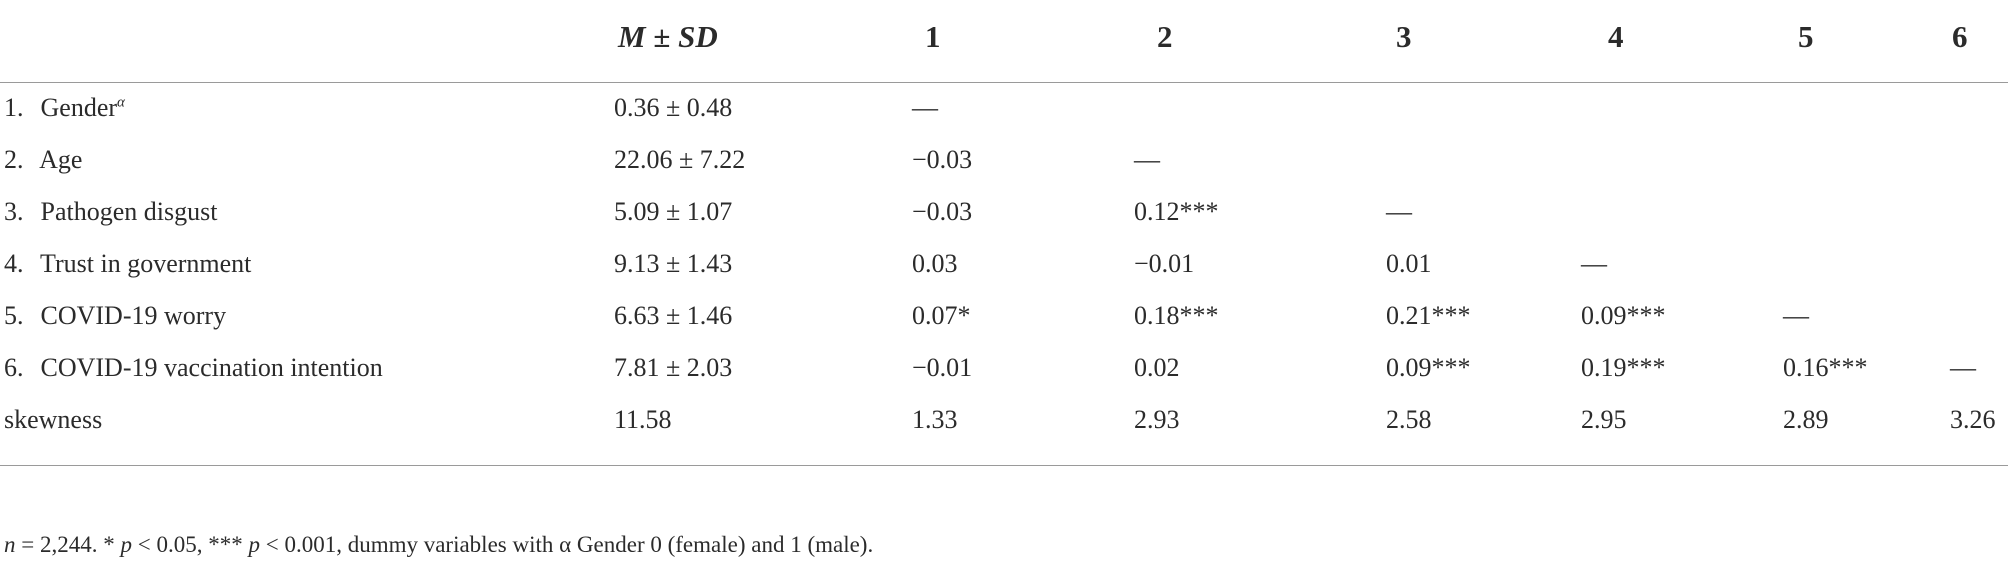  What do you see at coordinates (662, 36) in the screenshot?
I see `header-pm: ±` at bounding box center [662, 36].